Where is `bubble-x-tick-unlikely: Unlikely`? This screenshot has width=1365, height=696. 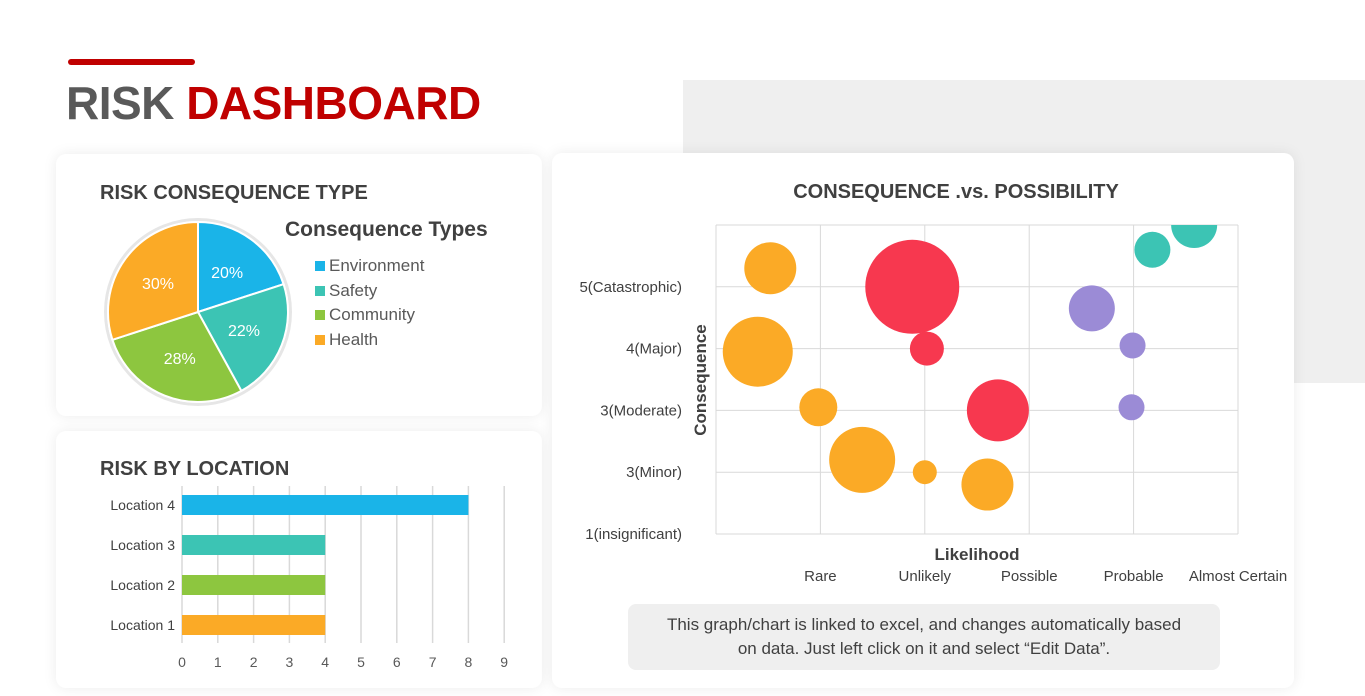
bubble-x-tick-unlikely: Unlikely is located at coordinates (925, 576).